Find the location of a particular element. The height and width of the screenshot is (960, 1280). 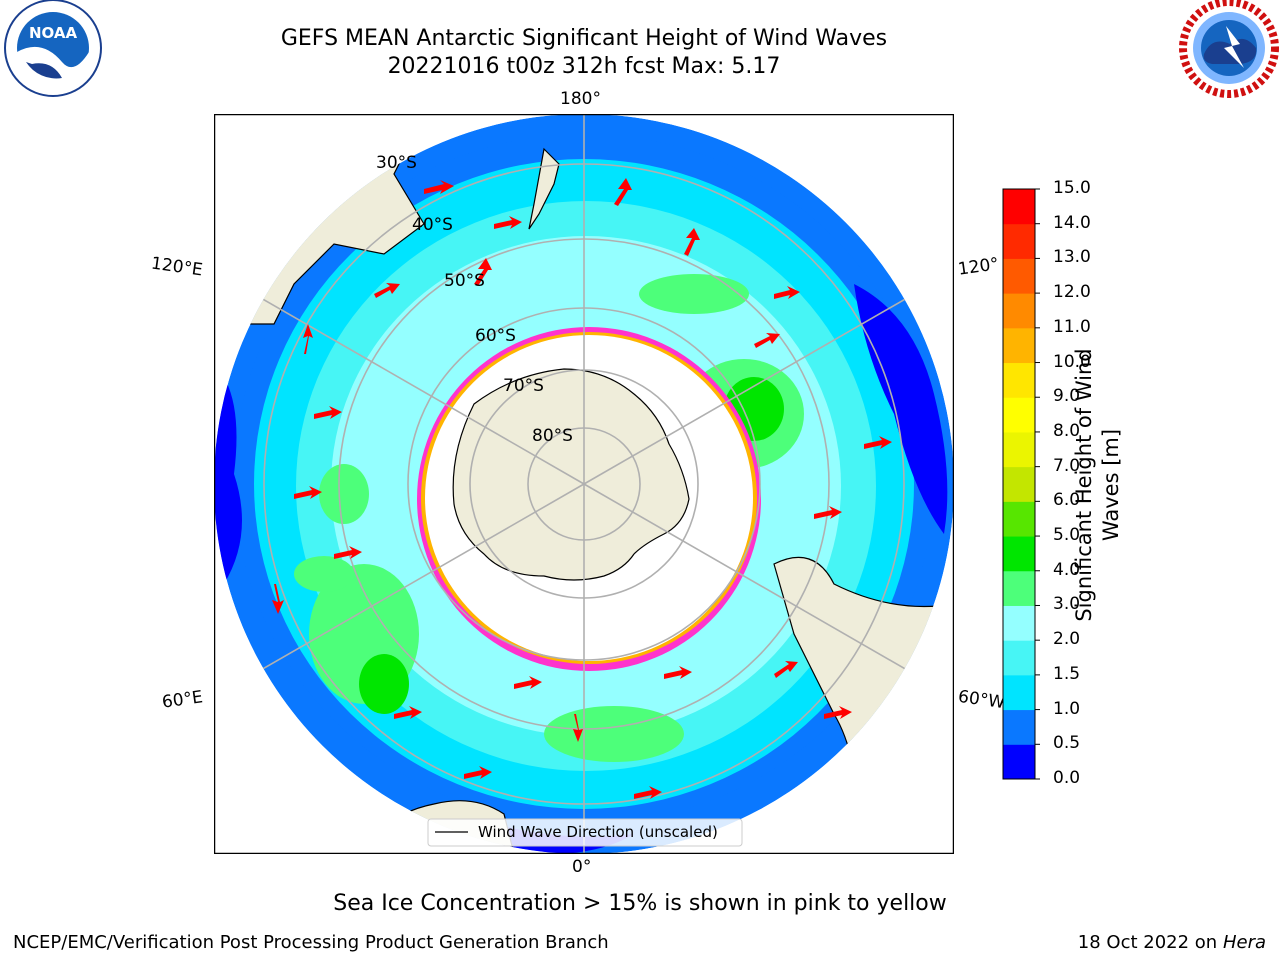

colorbar-tick-label: 8.0 is located at coordinates (1067, 430).